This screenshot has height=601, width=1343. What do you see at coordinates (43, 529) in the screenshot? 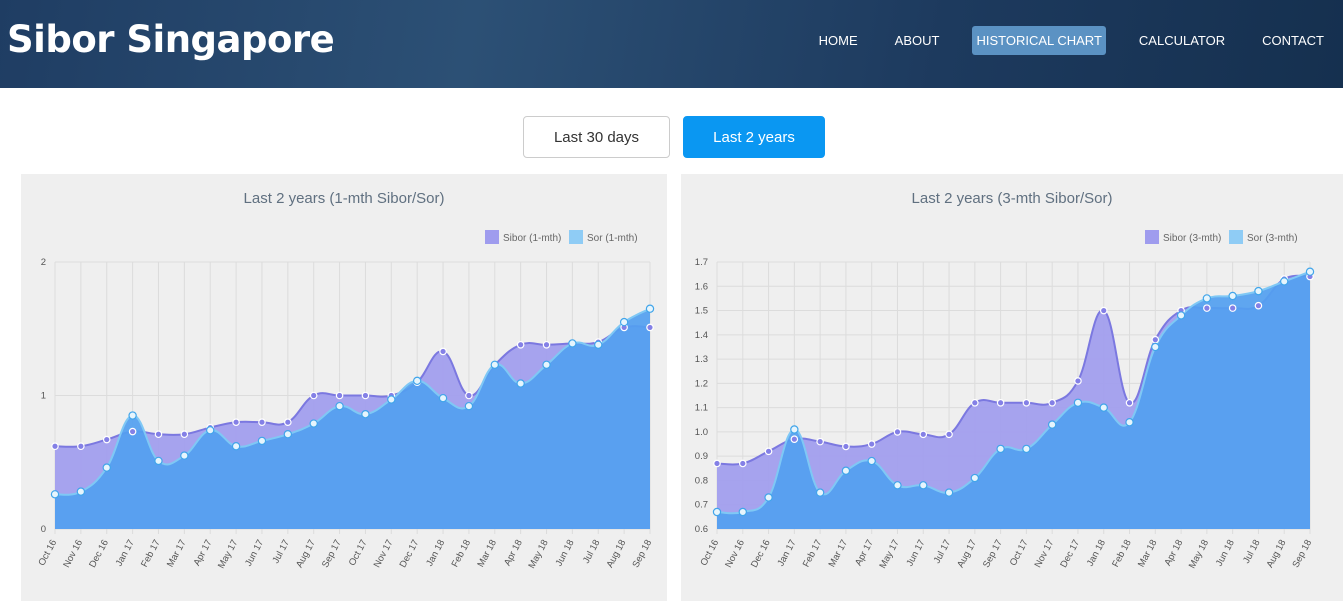
I see `y-tick-label: 0` at bounding box center [43, 529].